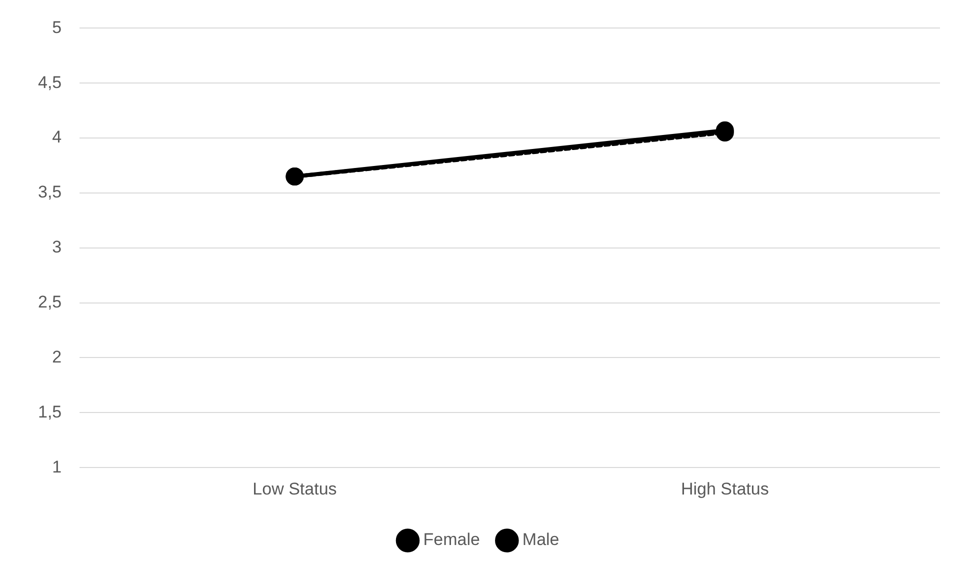 This screenshot has width=958, height=571. Describe the element at coordinates (451, 540) in the screenshot. I see `legend-label: Female` at that location.